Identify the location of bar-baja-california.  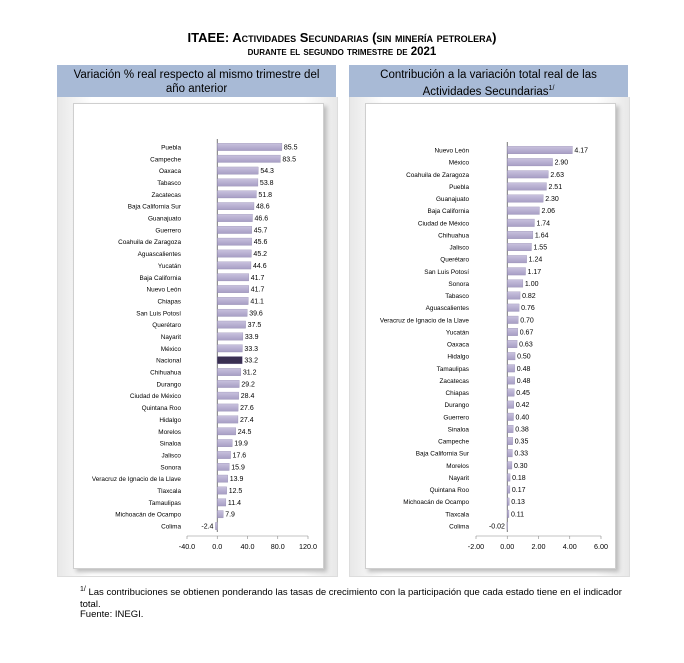
(523, 210).